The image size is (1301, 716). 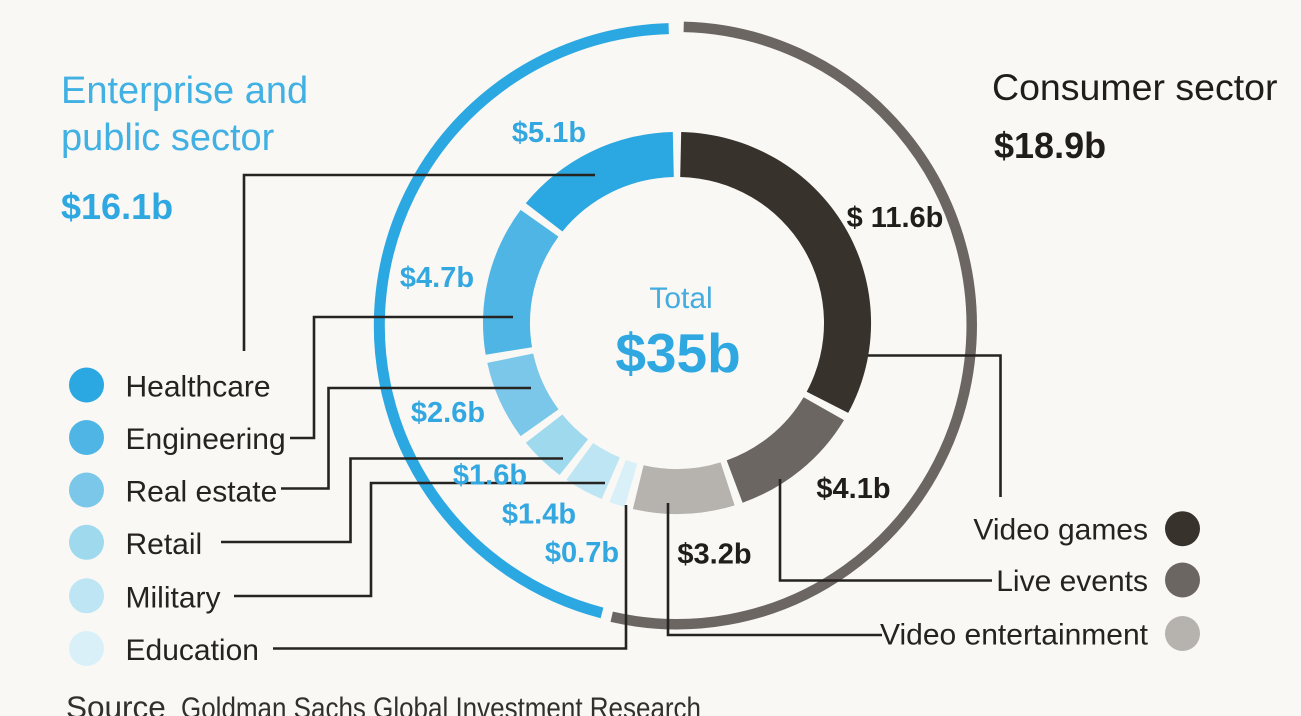 What do you see at coordinates (441, 704) in the screenshot?
I see `svg-text:Goldman Sachs Global Investmen: Goldman Sachs Global Investment Research` at bounding box center [441, 704].